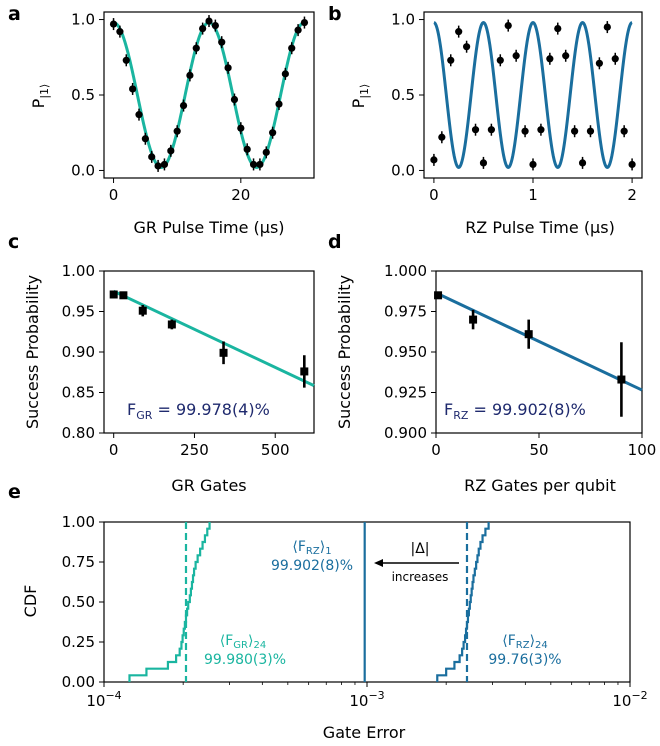 This screenshot has width=660, height=746. What do you see at coordinates (419, 549) in the screenshot?
I see `arrow-label-top: |Δ|` at bounding box center [419, 549].